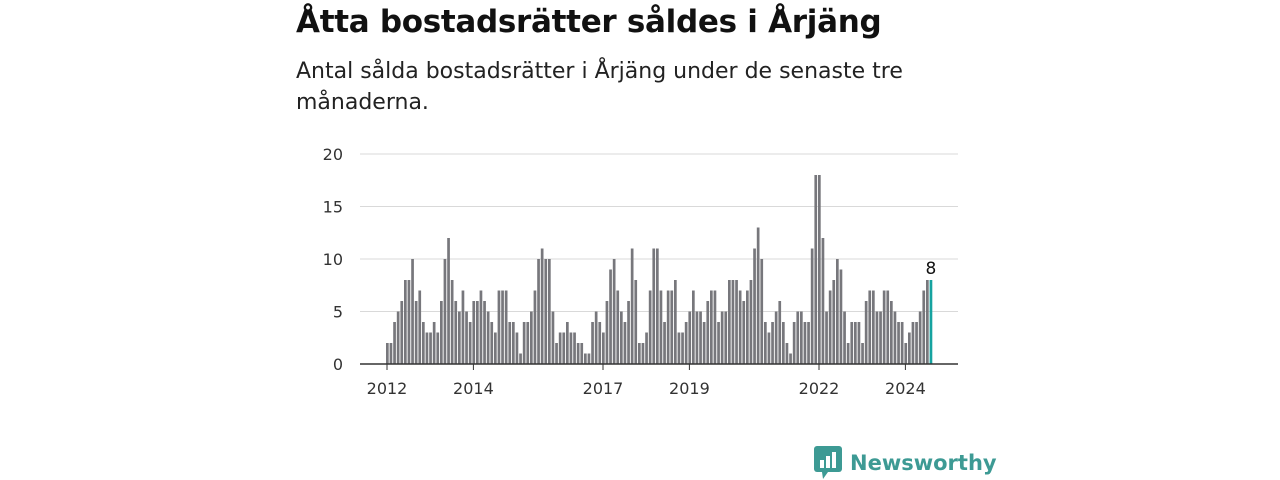 The image size is (1280, 480). I want to click on bar-latest, so click(931, 322).